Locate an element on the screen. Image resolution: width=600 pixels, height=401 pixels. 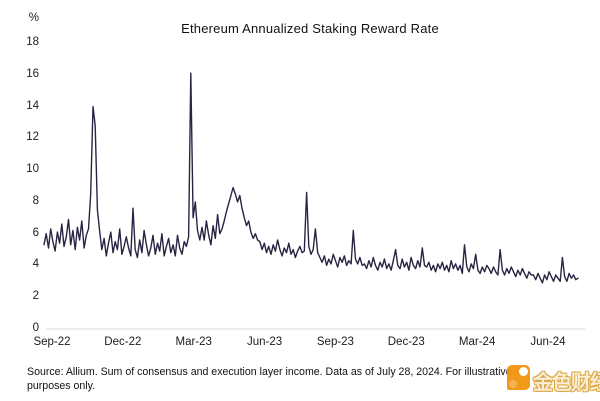
logo-dot-icon is located at coordinates (523, 371).